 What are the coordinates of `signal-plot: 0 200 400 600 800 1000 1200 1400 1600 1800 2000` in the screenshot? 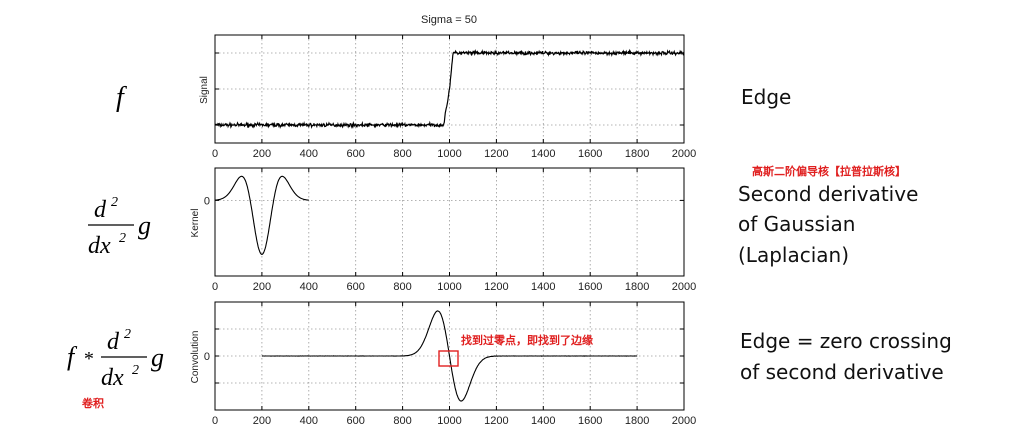 It's located at (454, 97).